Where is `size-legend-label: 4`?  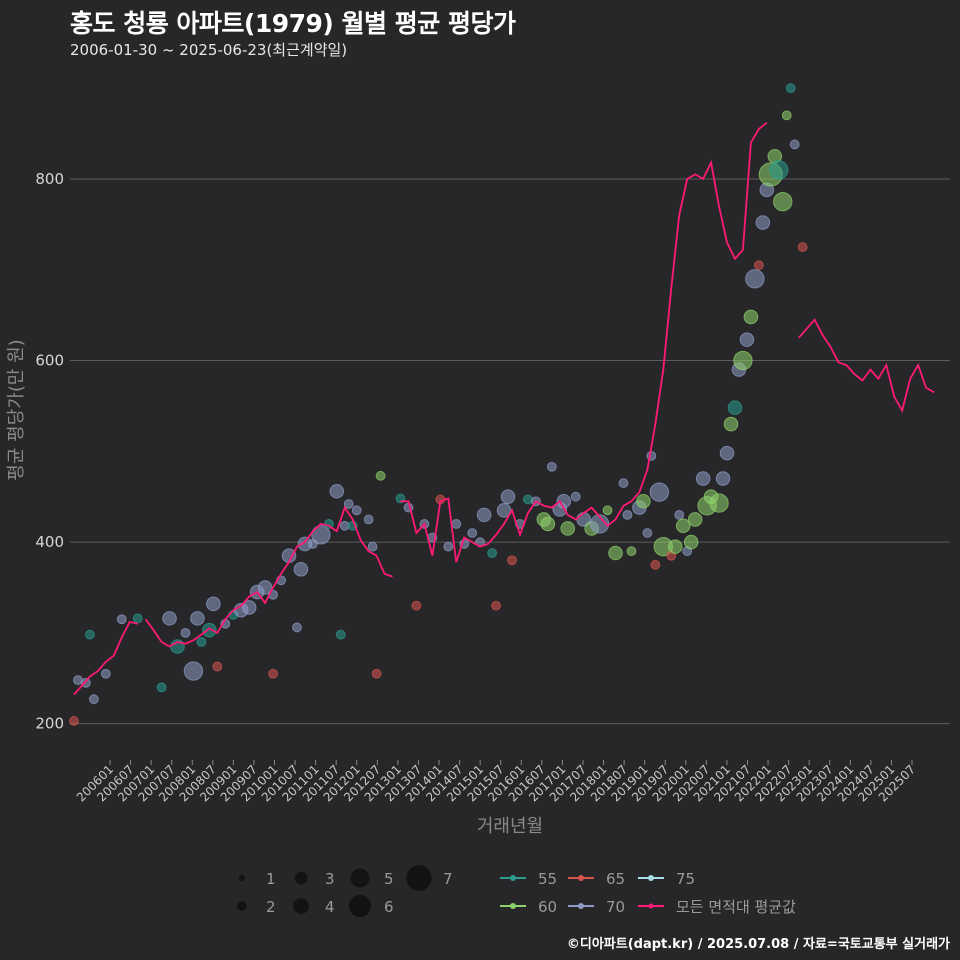 size-legend-label: 4 is located at coordinates (330, 907).